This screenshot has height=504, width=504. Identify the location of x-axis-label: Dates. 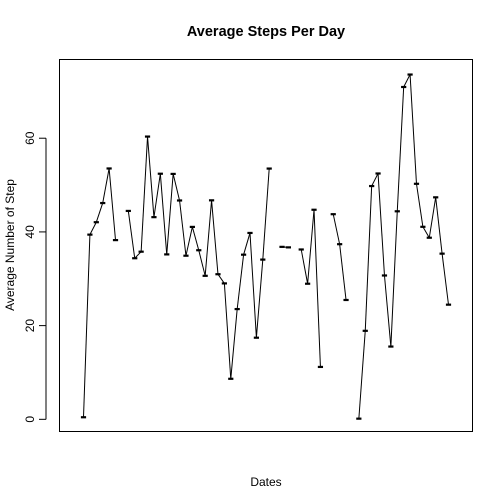
(265, 482).